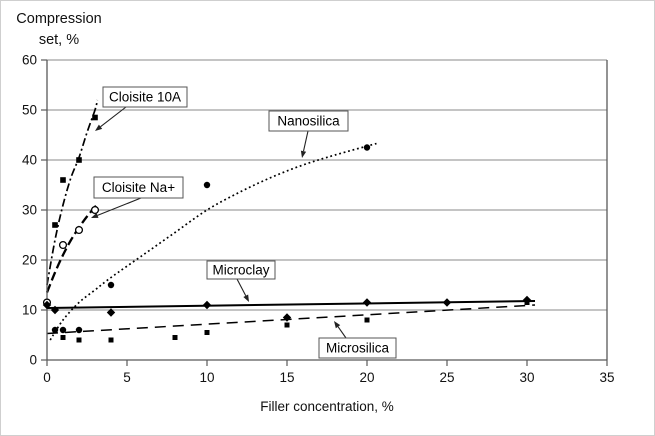 Image resolution: width=655 pixels, height=436 pixels. I want to click on series-label-text: Nanosilica, so click(308, 121).